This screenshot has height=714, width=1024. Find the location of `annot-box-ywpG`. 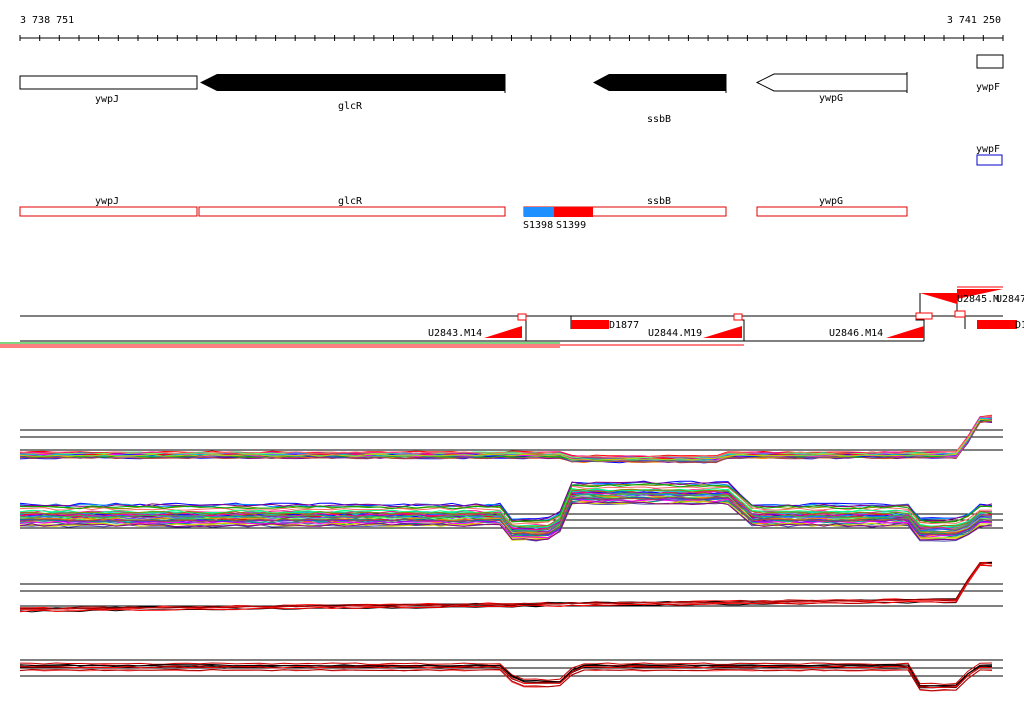

annot-box-ywpG is located at coordinates (832, 211).